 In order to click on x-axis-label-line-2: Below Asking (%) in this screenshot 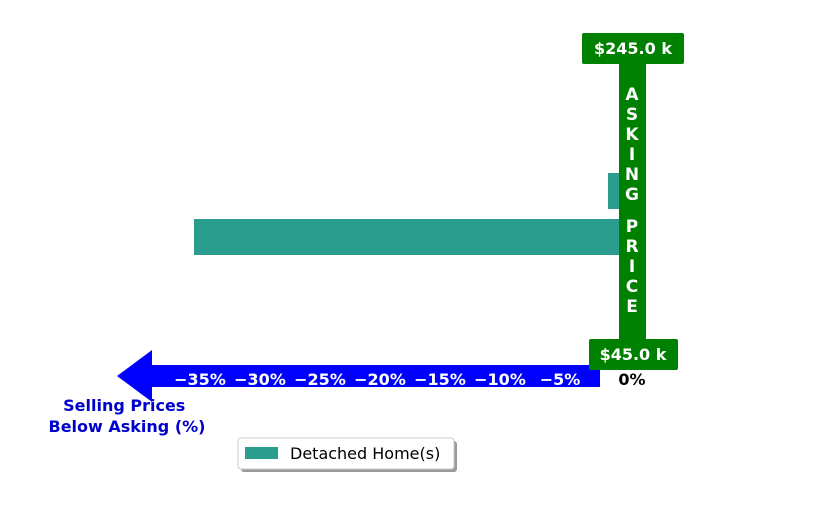, I will do `click(127, 426)`.